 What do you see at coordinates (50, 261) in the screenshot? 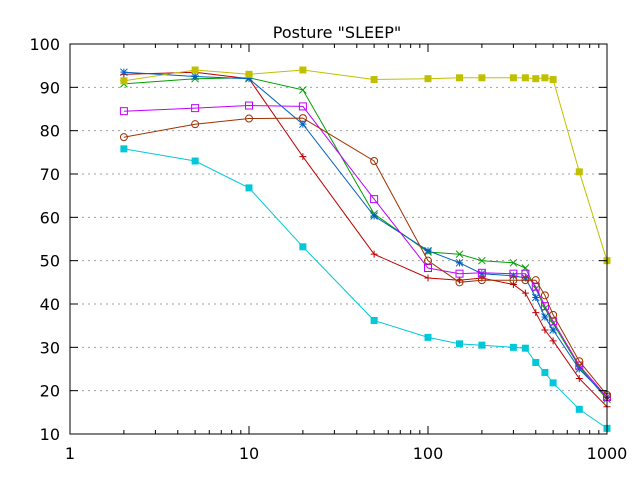
I see `y-tick-label: 50` at bounding box center [50, 261].